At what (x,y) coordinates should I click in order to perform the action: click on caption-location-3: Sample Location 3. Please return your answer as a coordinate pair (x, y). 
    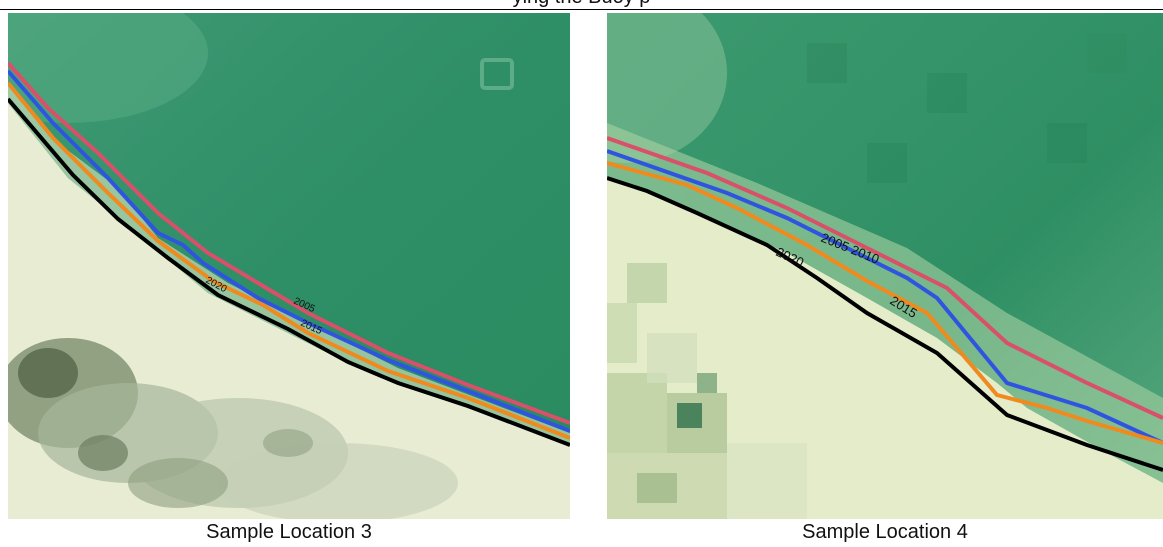
    Looking at the image, I should click on (289, 532).